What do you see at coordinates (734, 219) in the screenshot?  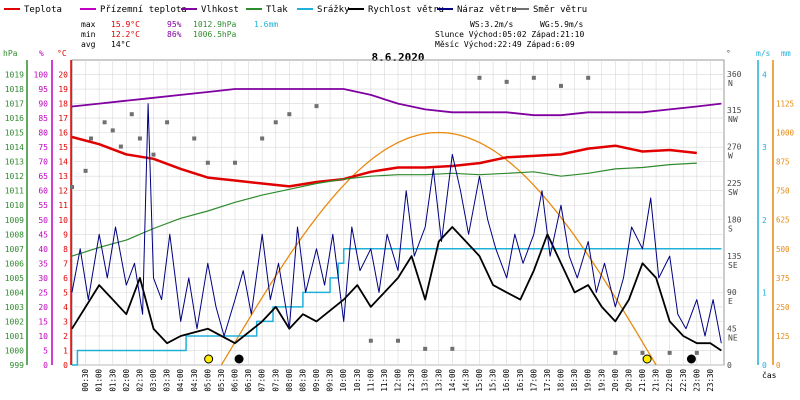 I see `direction-tick-label: 180` at bounding box center [734, 219].